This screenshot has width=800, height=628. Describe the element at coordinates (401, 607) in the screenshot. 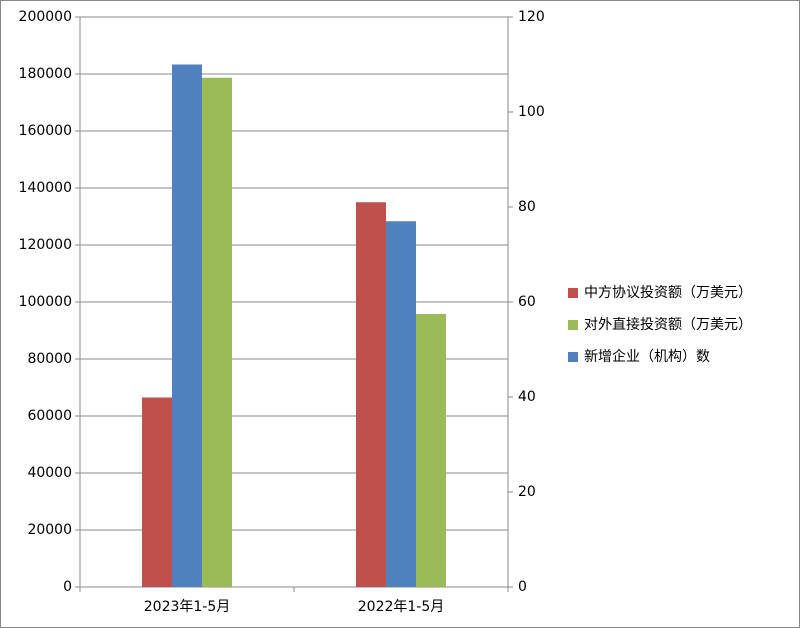

I see `x-tick-label: 2022年1-5月` at that location.